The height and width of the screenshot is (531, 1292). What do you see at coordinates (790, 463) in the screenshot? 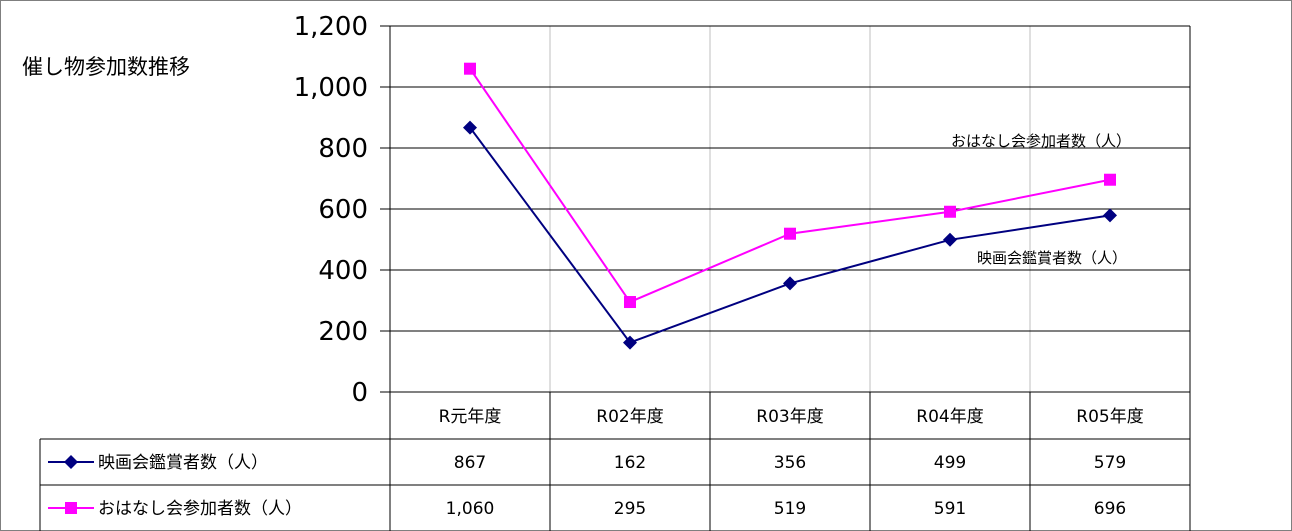
I see `table-value-cell: 356` at bounding box center [790, 463].